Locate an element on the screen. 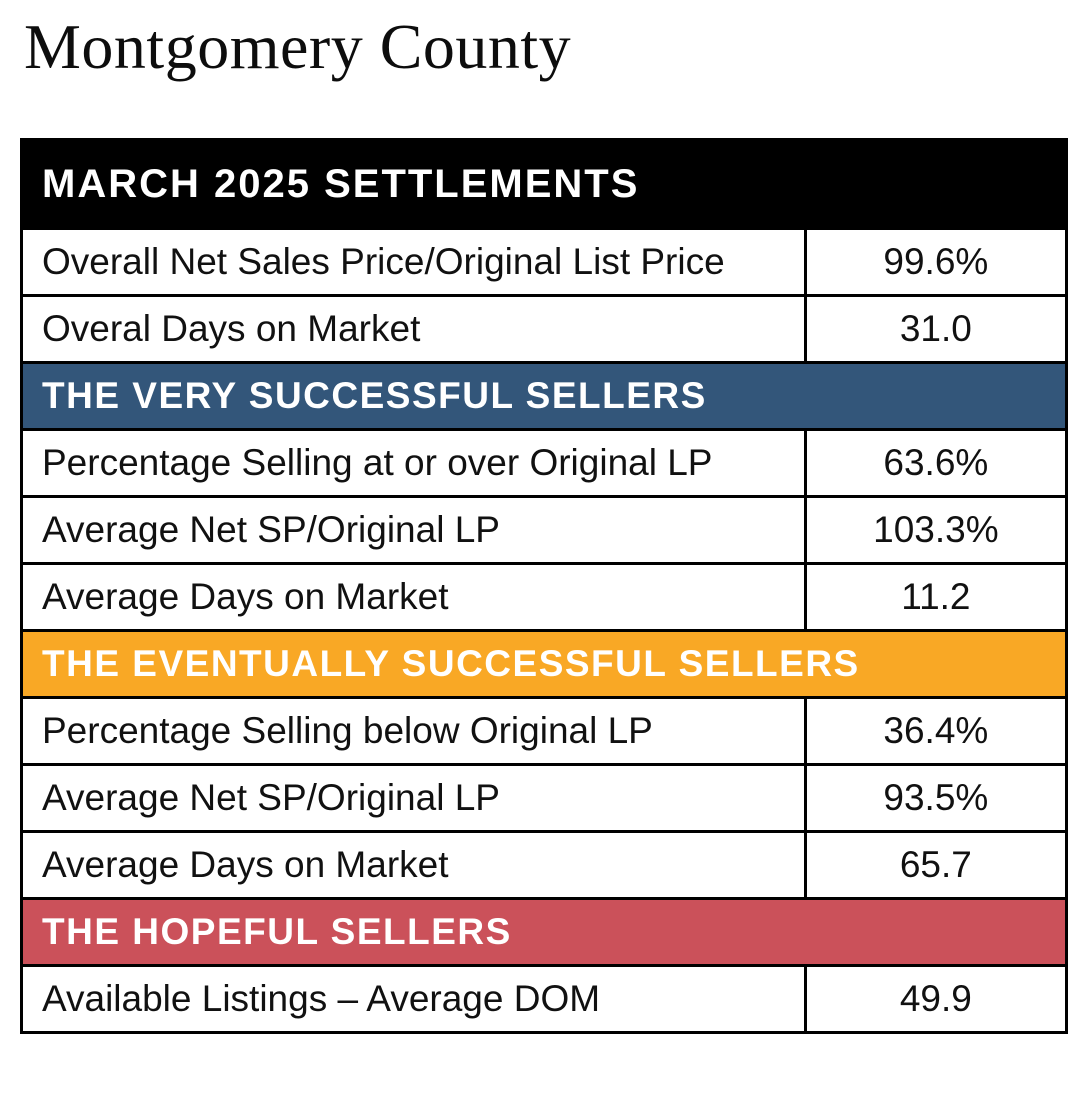 The width and height of the screenshot is (1088, 1106). metric-value: 36.4% is located at coordinates (936, 731).